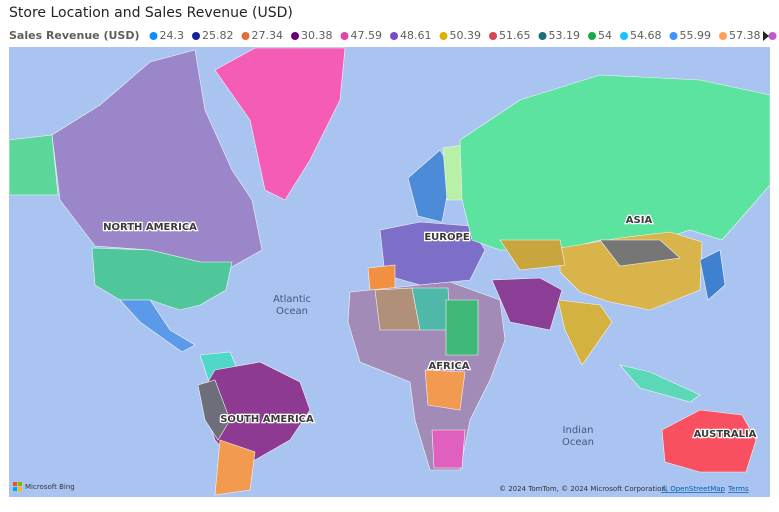 The width and height of the screenshot is (779, 512). I want to click on legend-label: 25.82, so click(218, 35).